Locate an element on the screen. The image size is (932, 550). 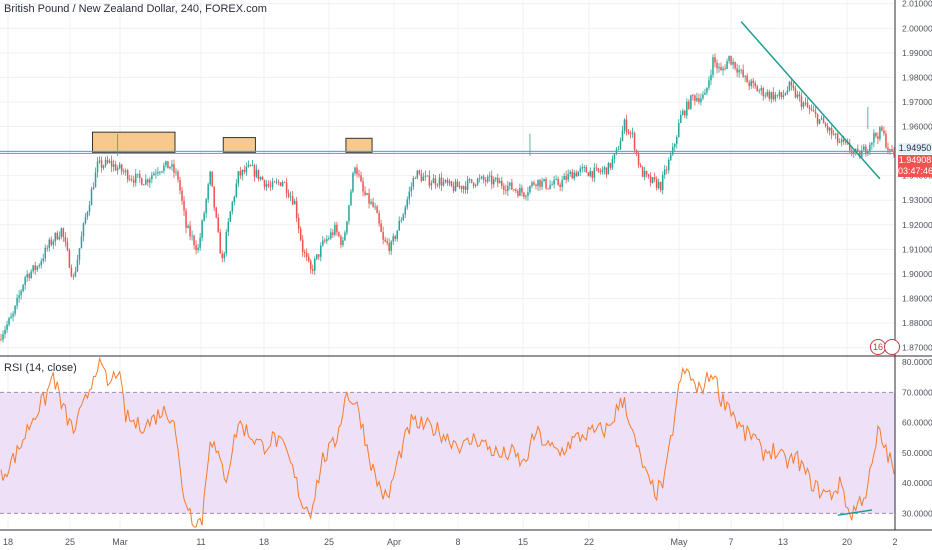
x-tick-label: May is located at coordinates (679, 542).